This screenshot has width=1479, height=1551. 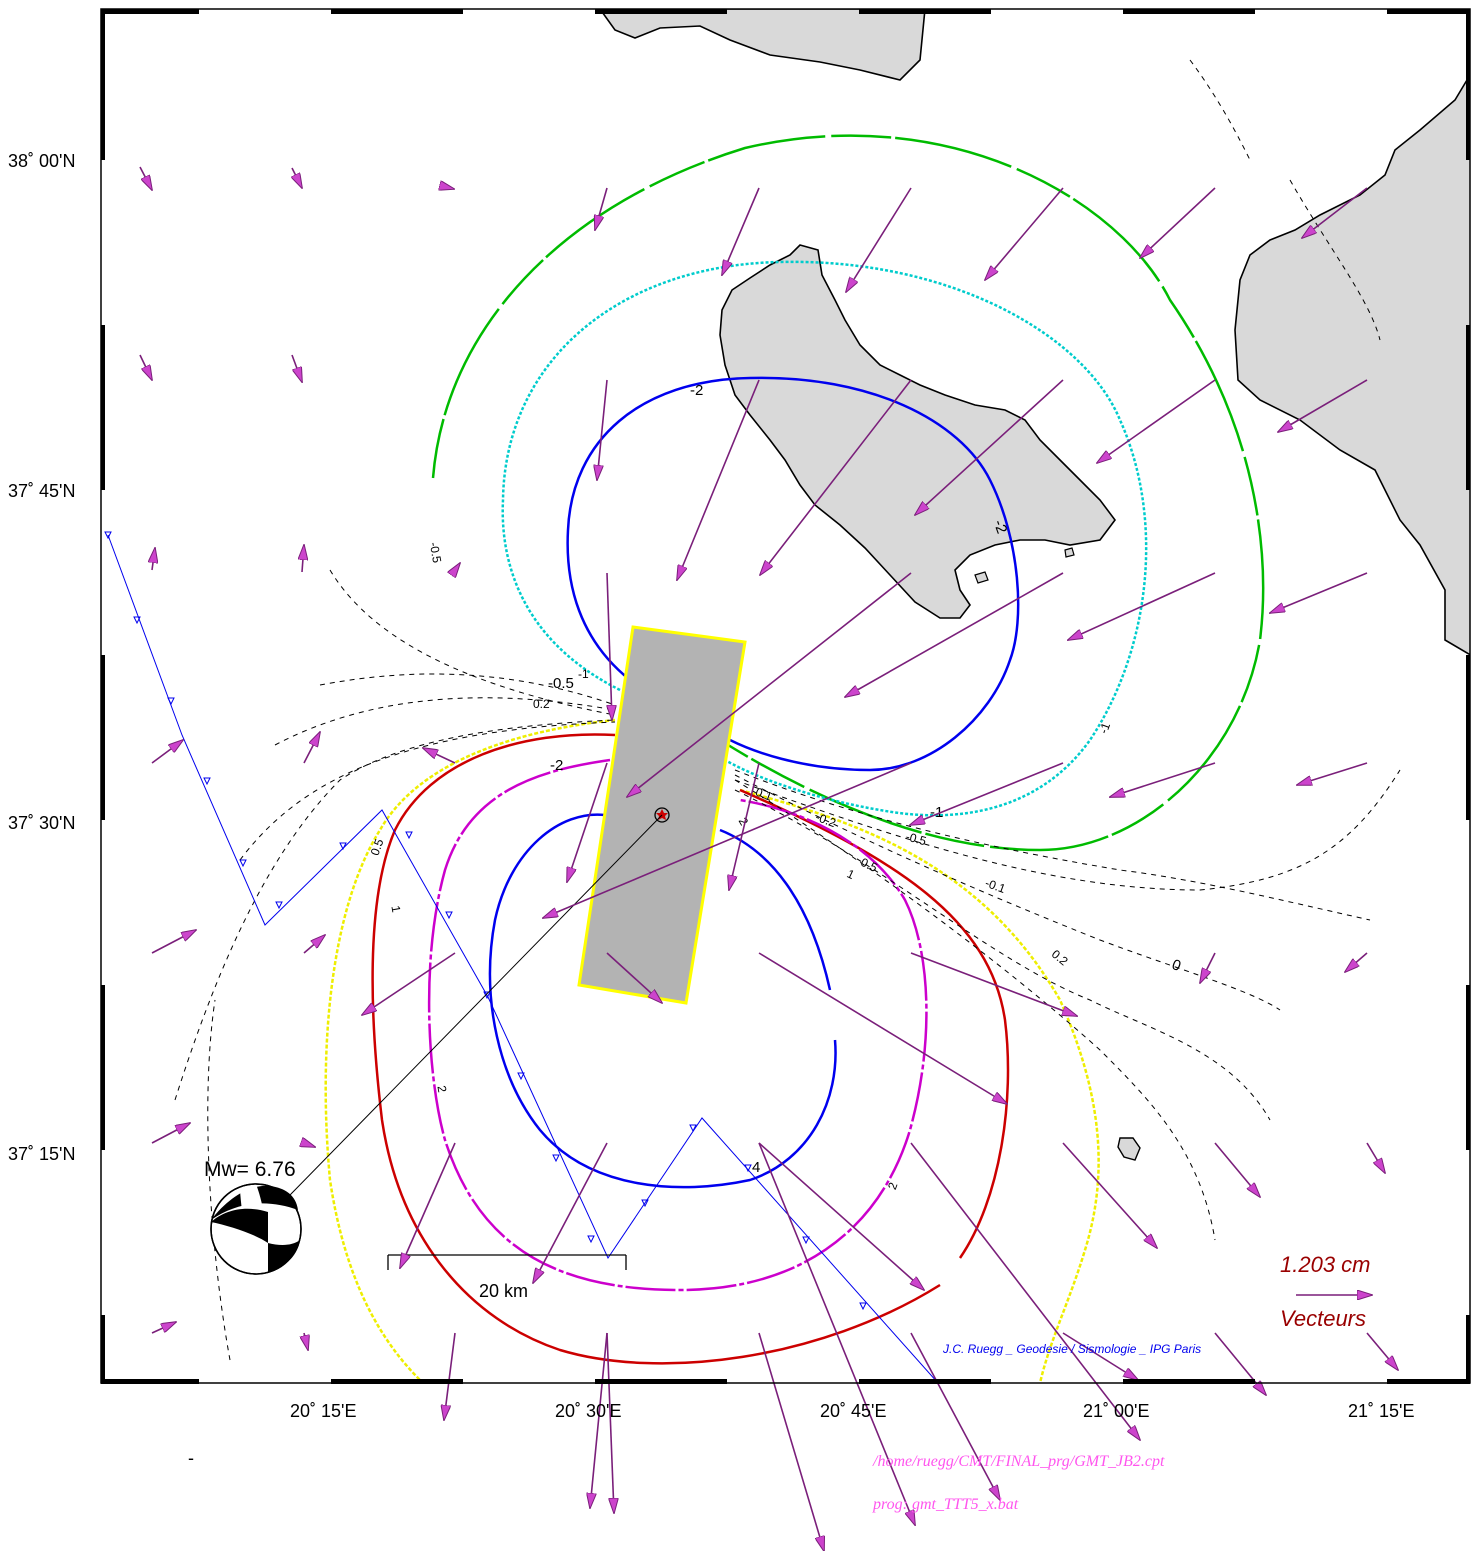 What do you see at coordinates (41, 161) in the screenshot?
I see `lat-label: 38˚ 00'N` at bounding box center [41, 161].